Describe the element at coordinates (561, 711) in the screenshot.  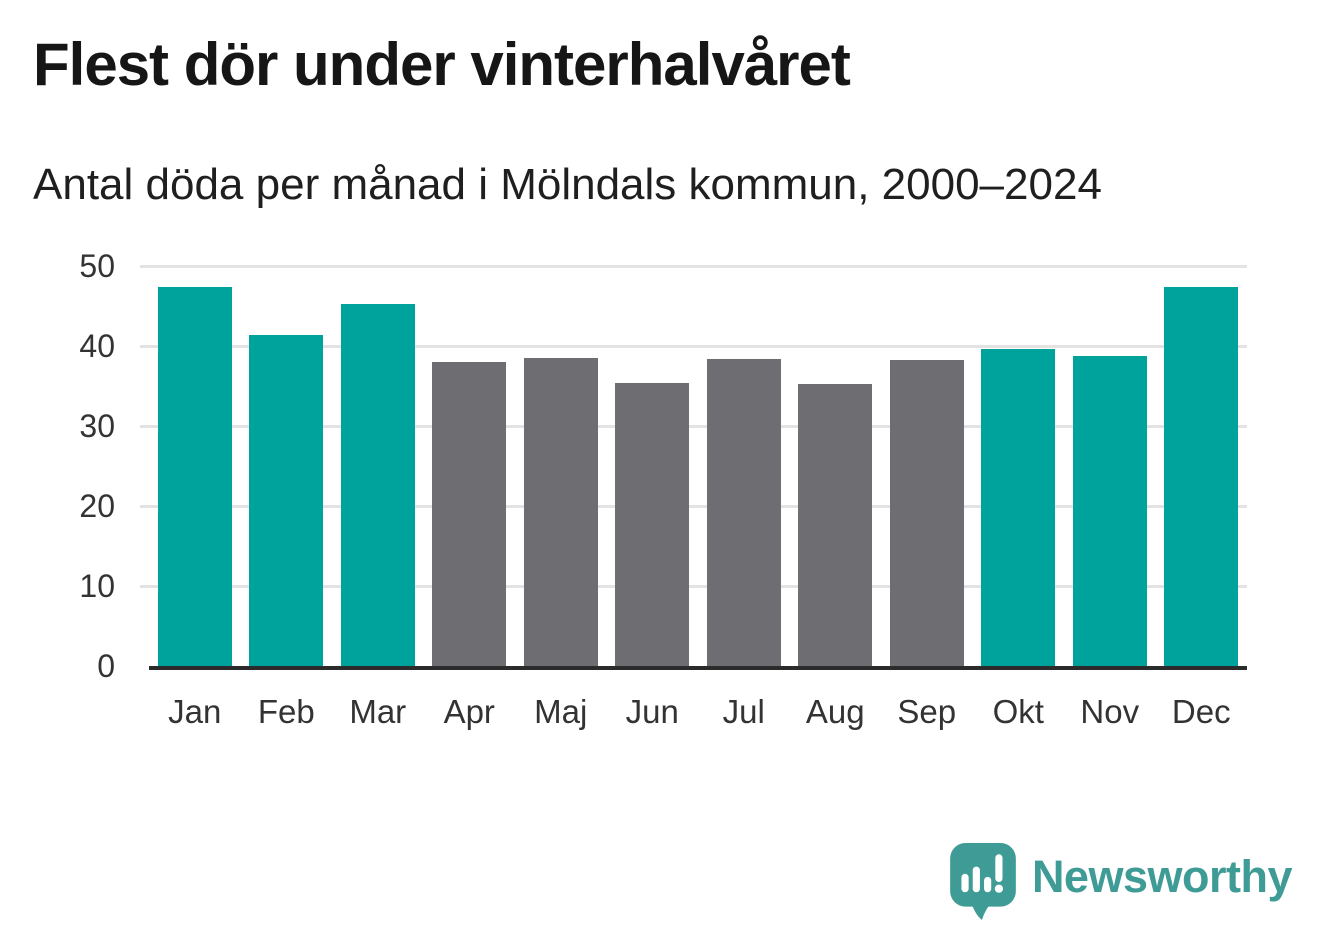
I see `x-axis-label-maj: Maj` at that location.